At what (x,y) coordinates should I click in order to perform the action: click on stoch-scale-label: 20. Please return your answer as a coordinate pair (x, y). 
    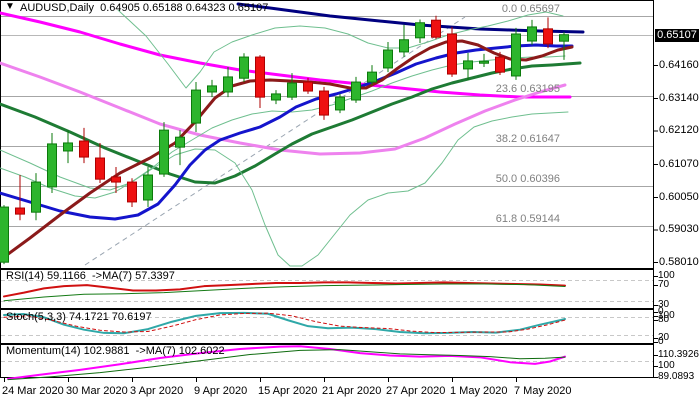
    Looking at the image, I should click on (664, 337).